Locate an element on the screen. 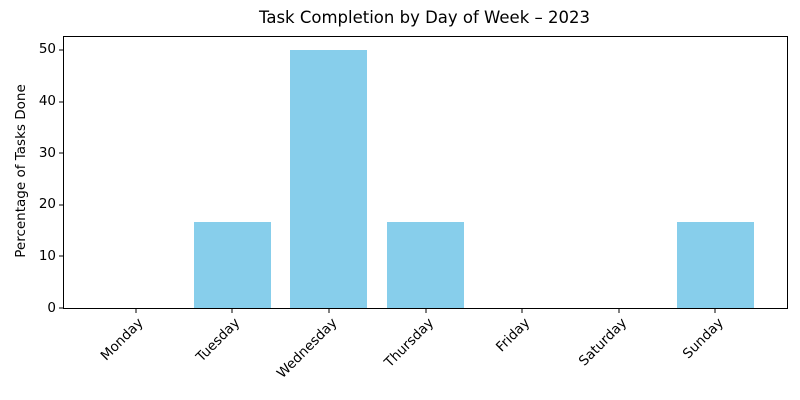  y-tick-label-20: 20 is located at coordinates (47, 204).